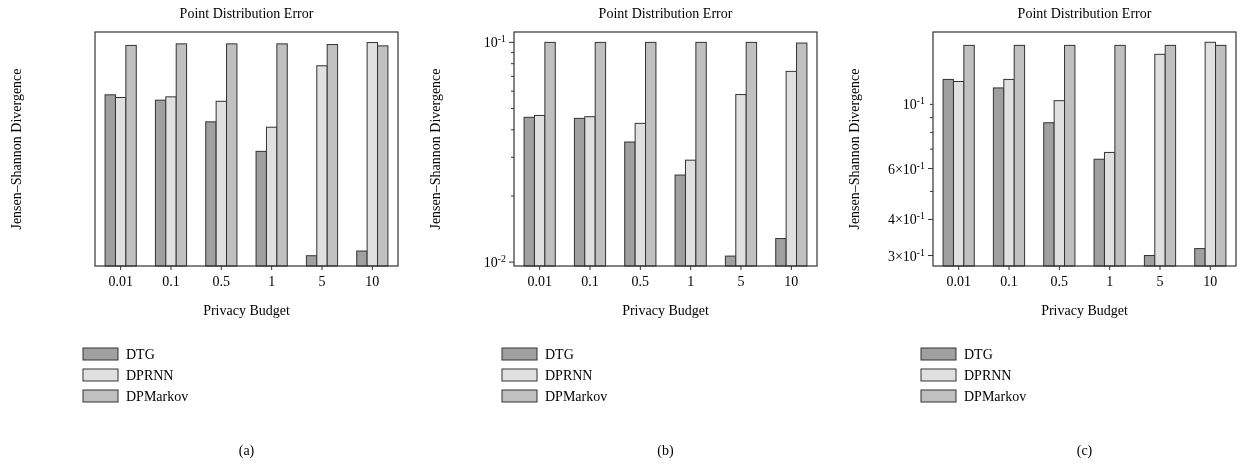  Describe the element at coordinates (665, 451) in the screenshot. I see `text: (b)` at that location.